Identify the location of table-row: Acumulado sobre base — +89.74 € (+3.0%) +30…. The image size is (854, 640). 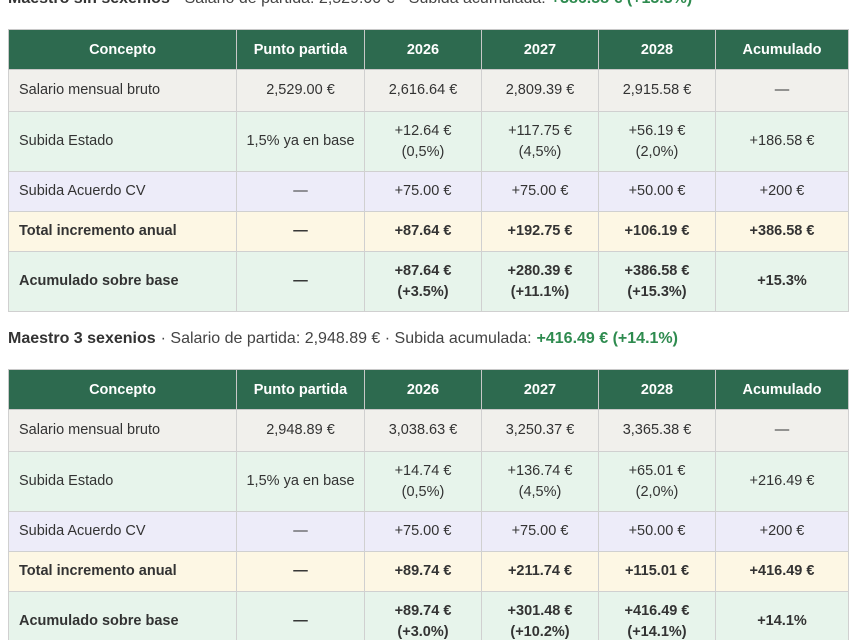
(428, 615).